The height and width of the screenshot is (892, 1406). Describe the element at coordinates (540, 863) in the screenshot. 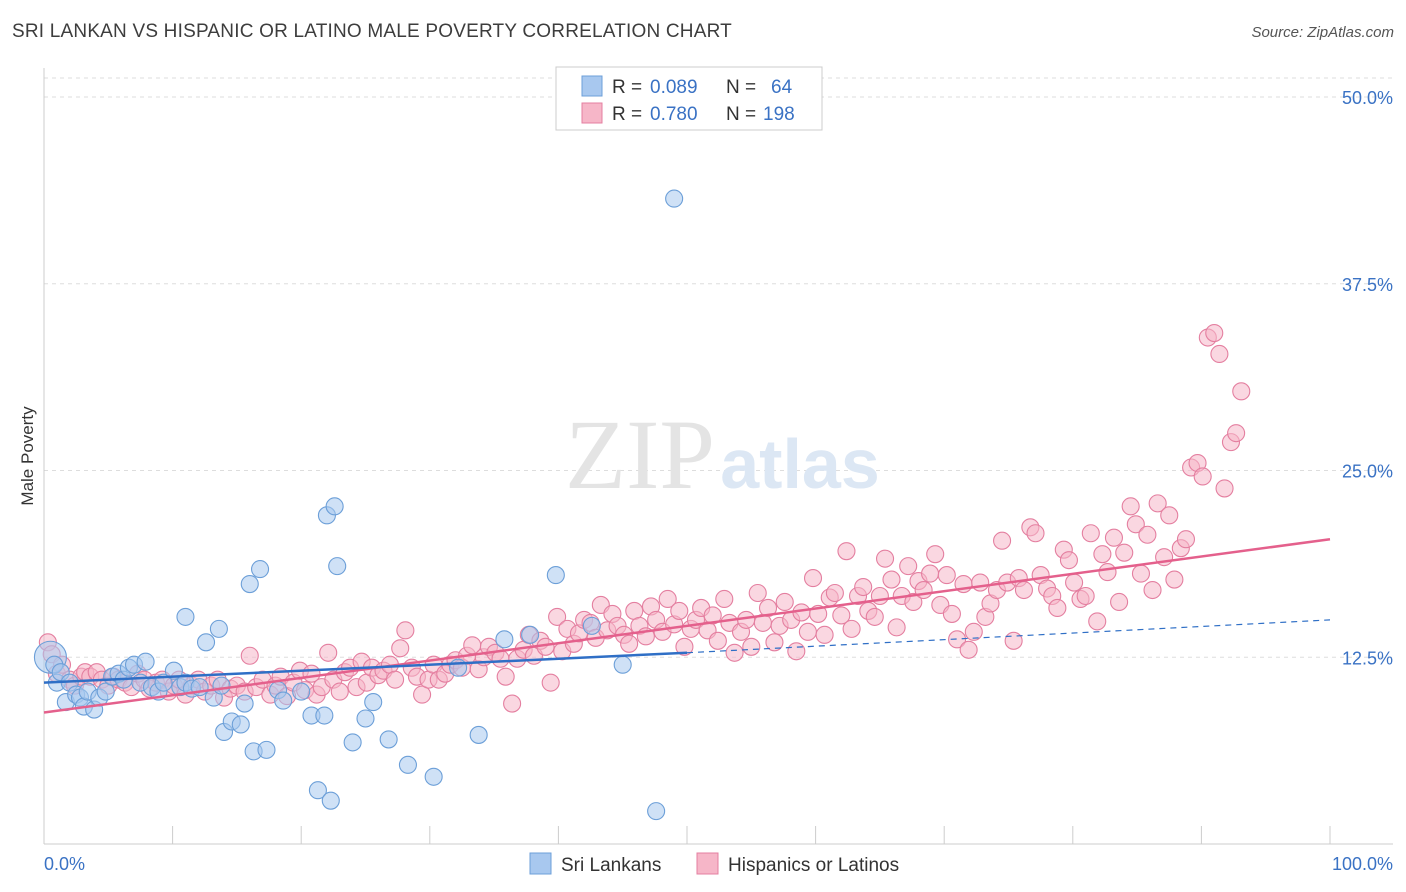

I see `bottom-legend-swatch-blue` at that location.